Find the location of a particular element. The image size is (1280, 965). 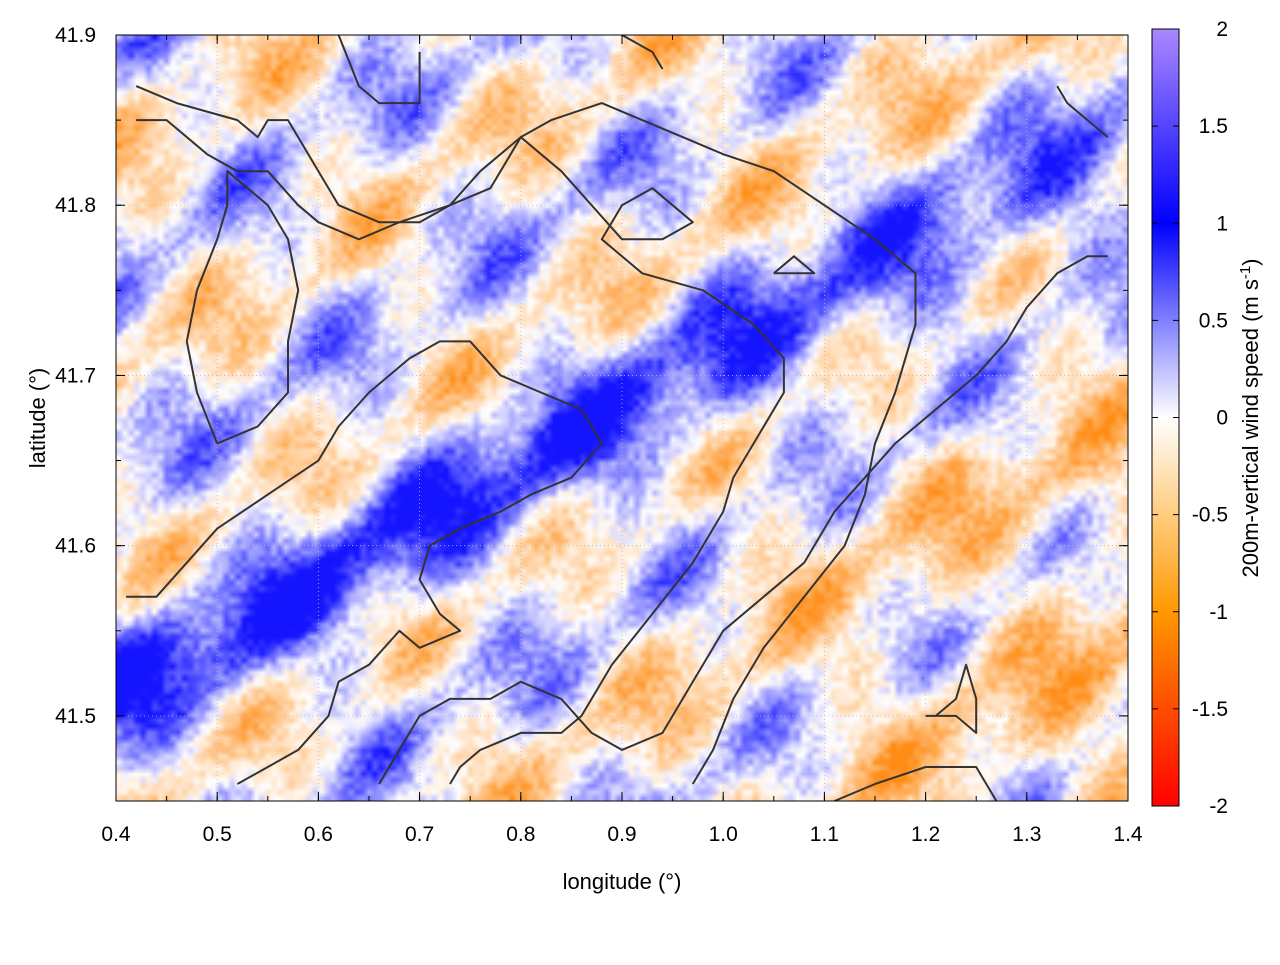

x-tick-label: 1.1 is located at coordinates (824, 834).